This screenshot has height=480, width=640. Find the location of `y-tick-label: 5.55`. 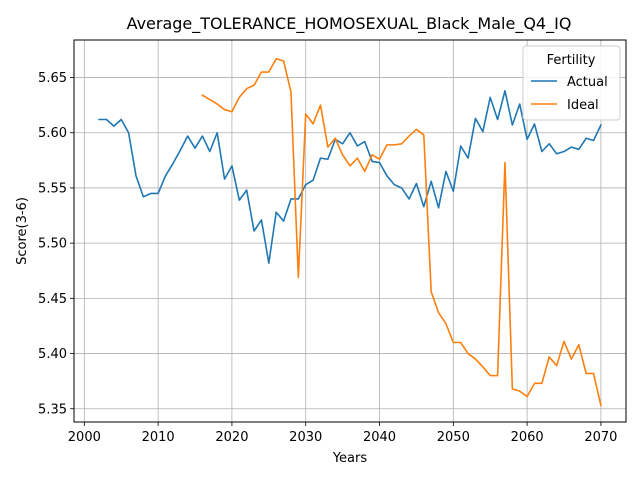

y-tick-label: 5.55 is located at coordinates (52, 188).